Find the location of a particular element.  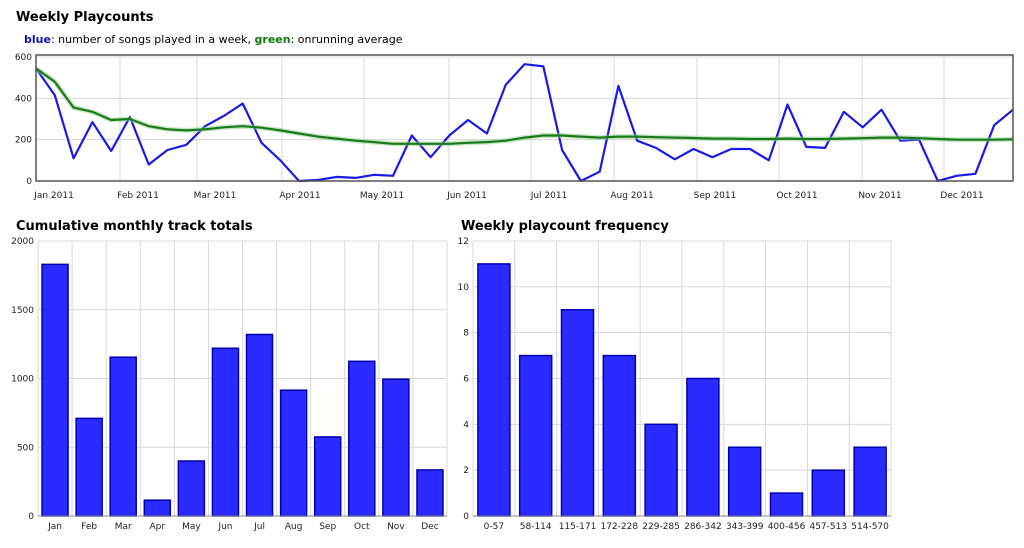

weekly-x-tick-label: Dec 2011 is located at coordinates (961, 196).